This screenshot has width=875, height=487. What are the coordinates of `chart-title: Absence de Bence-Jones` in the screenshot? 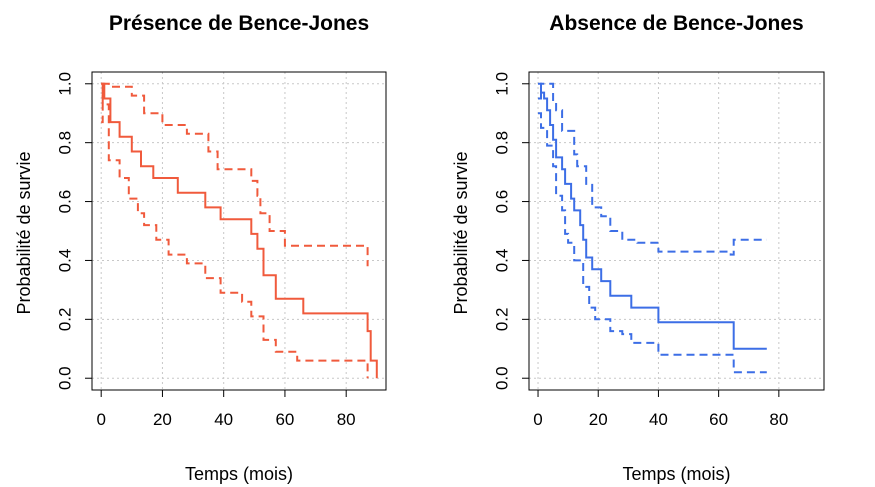 It's located at (676, 23).